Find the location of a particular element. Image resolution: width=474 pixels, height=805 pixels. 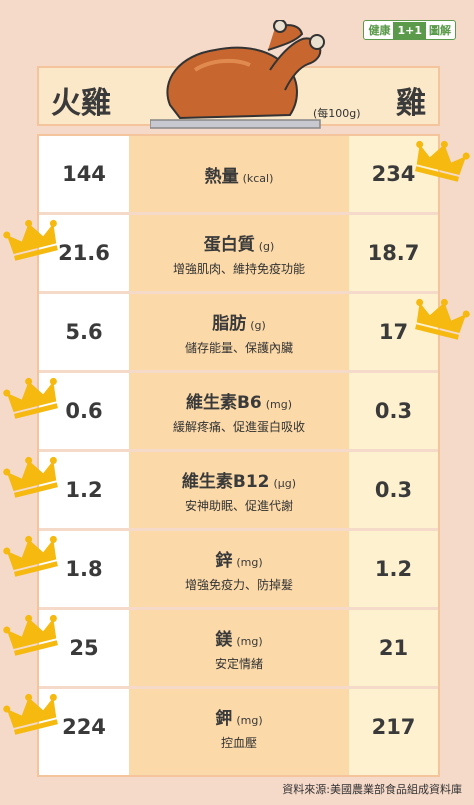

turkey-value: 144 is located at coordinates (84, 174).